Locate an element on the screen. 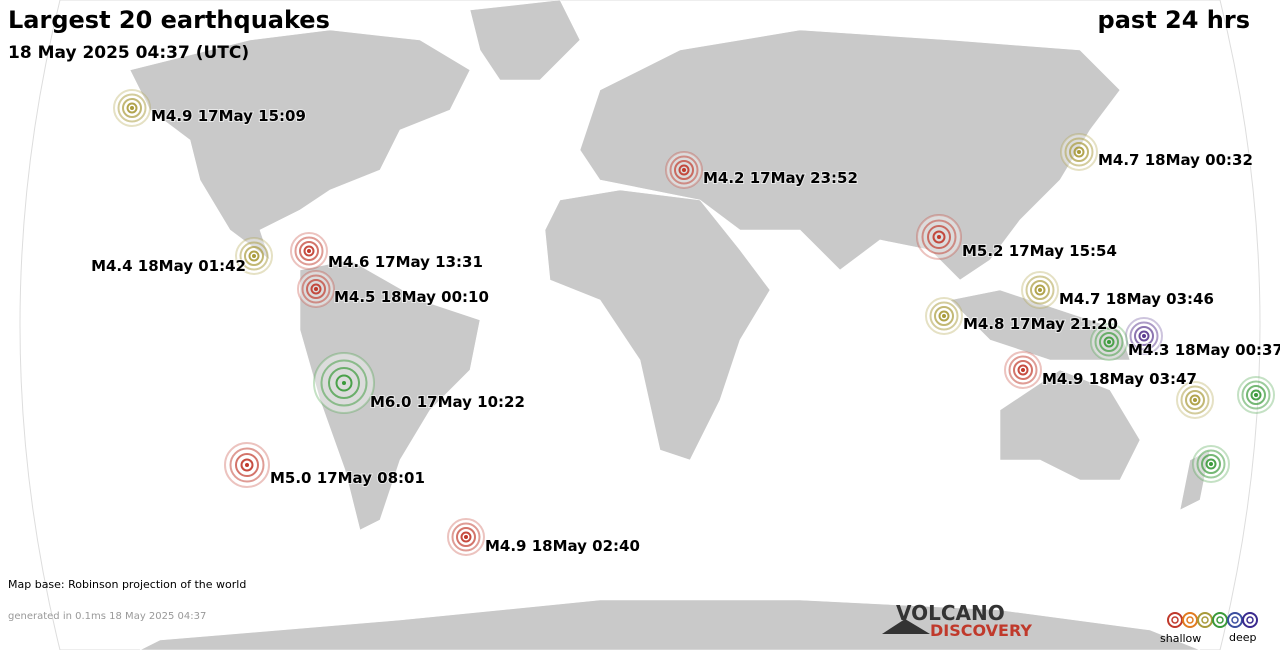  period: past 24 hrs is located at coordinates (1174, 20).